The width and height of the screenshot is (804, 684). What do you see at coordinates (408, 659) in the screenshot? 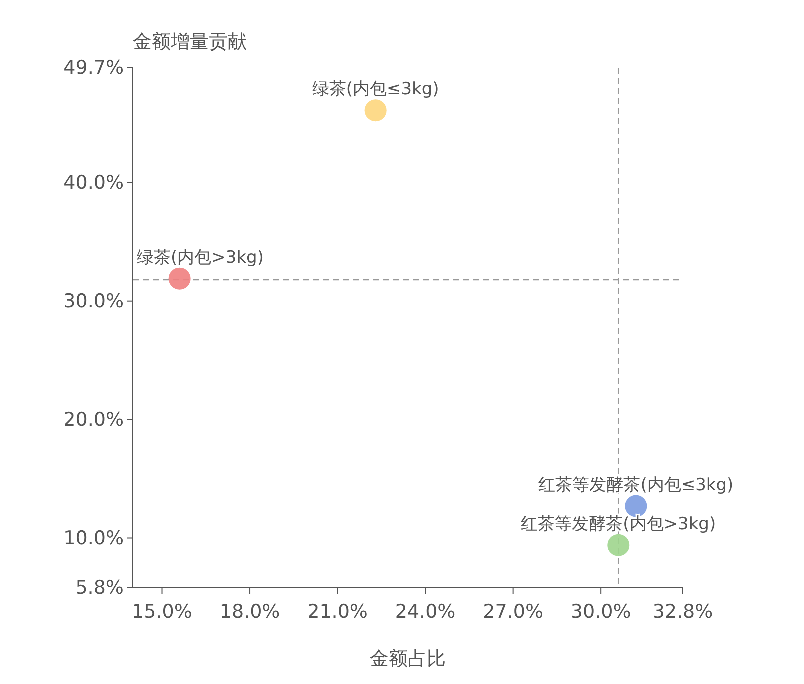
I see `x-axis-title: 金额占比` at bounding box center [408, 659].